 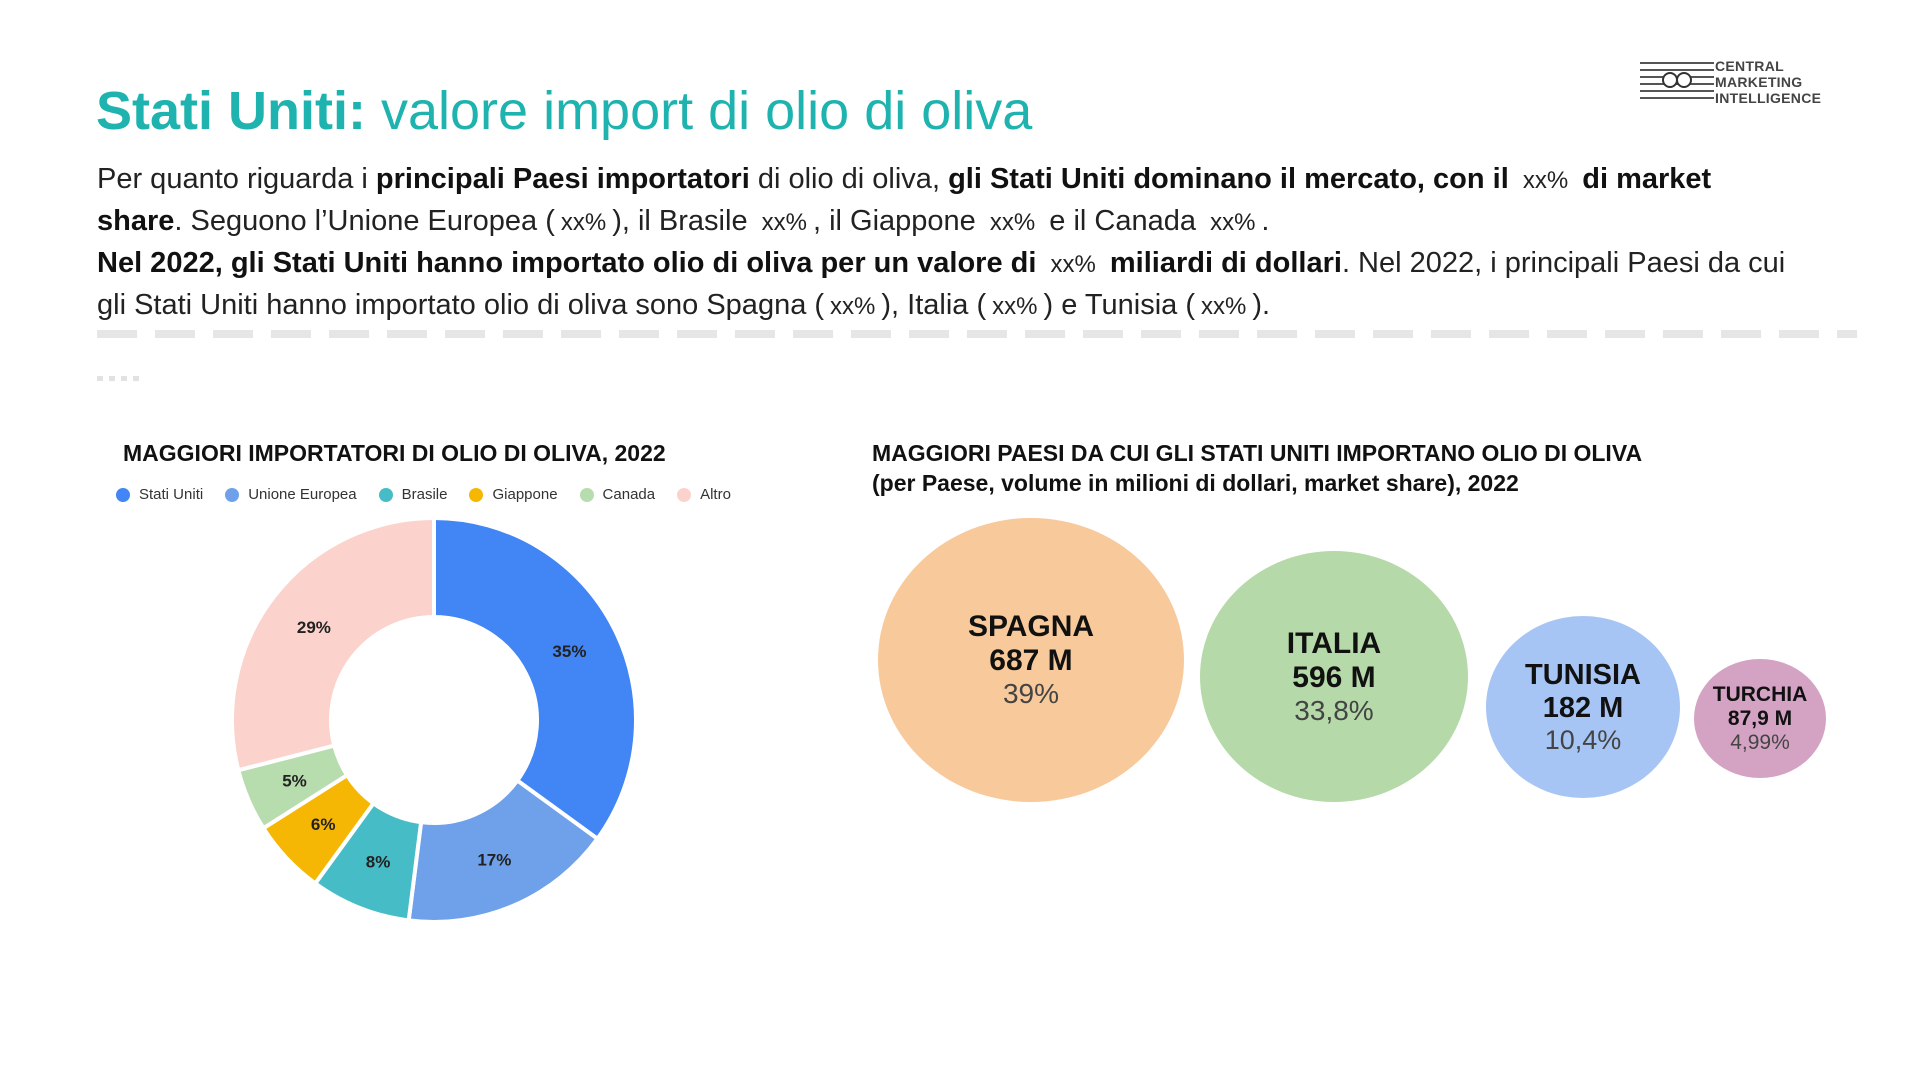 I want to click on bubble-turchia: TURCHIA 87,9 M 4,99%, so click(x=1760, y=718).